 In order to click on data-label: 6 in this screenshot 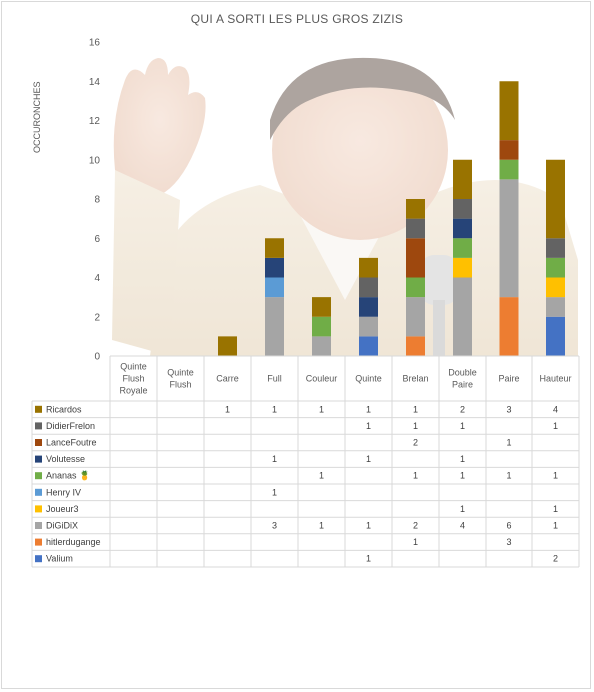, I will do `click(508, 526)`.